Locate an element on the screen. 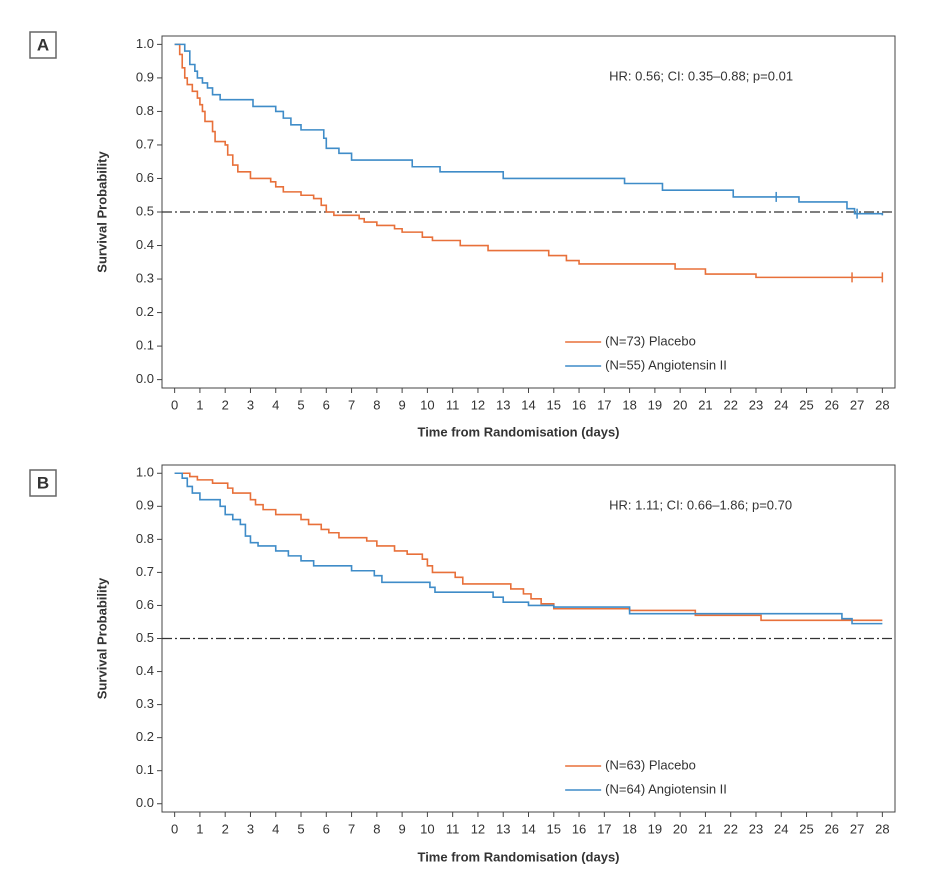 This screenshot has width=940, height=893. legend-label: (N=63) Placebo is located at coordinates (650, 764).